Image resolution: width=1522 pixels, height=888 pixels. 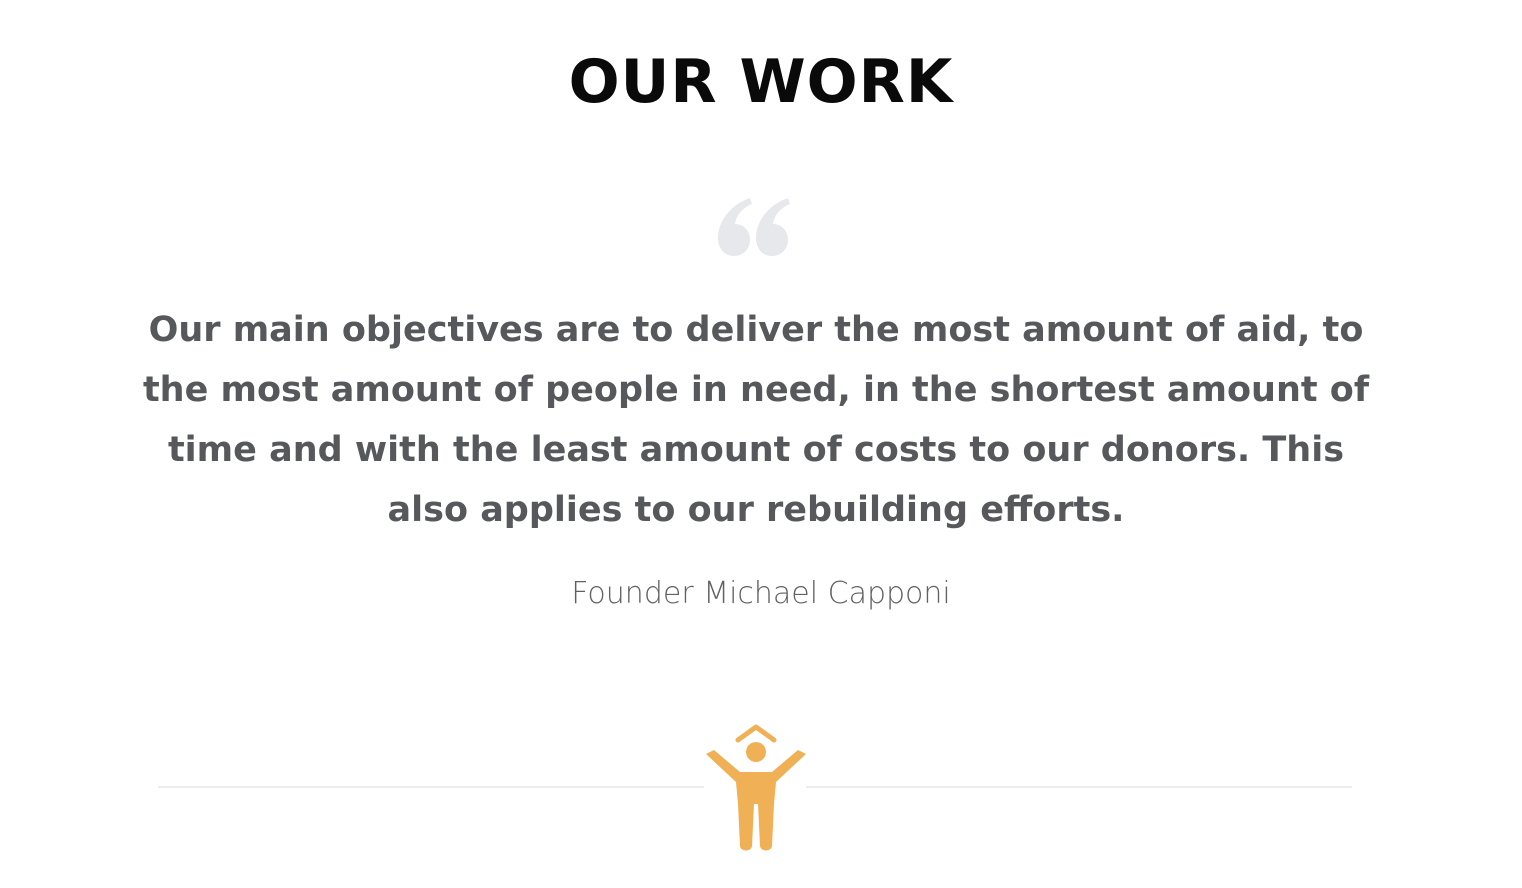 I want to click on divider-right, so click(x=1079, y=787).